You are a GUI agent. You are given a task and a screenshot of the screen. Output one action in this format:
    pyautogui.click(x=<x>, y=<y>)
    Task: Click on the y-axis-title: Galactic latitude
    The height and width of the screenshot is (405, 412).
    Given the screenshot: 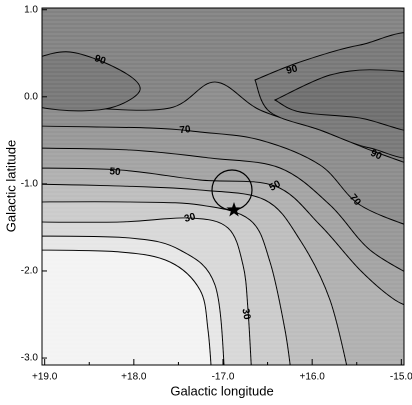 What is the action you would take?
    pyautogui.click(x=10, y=186)
    